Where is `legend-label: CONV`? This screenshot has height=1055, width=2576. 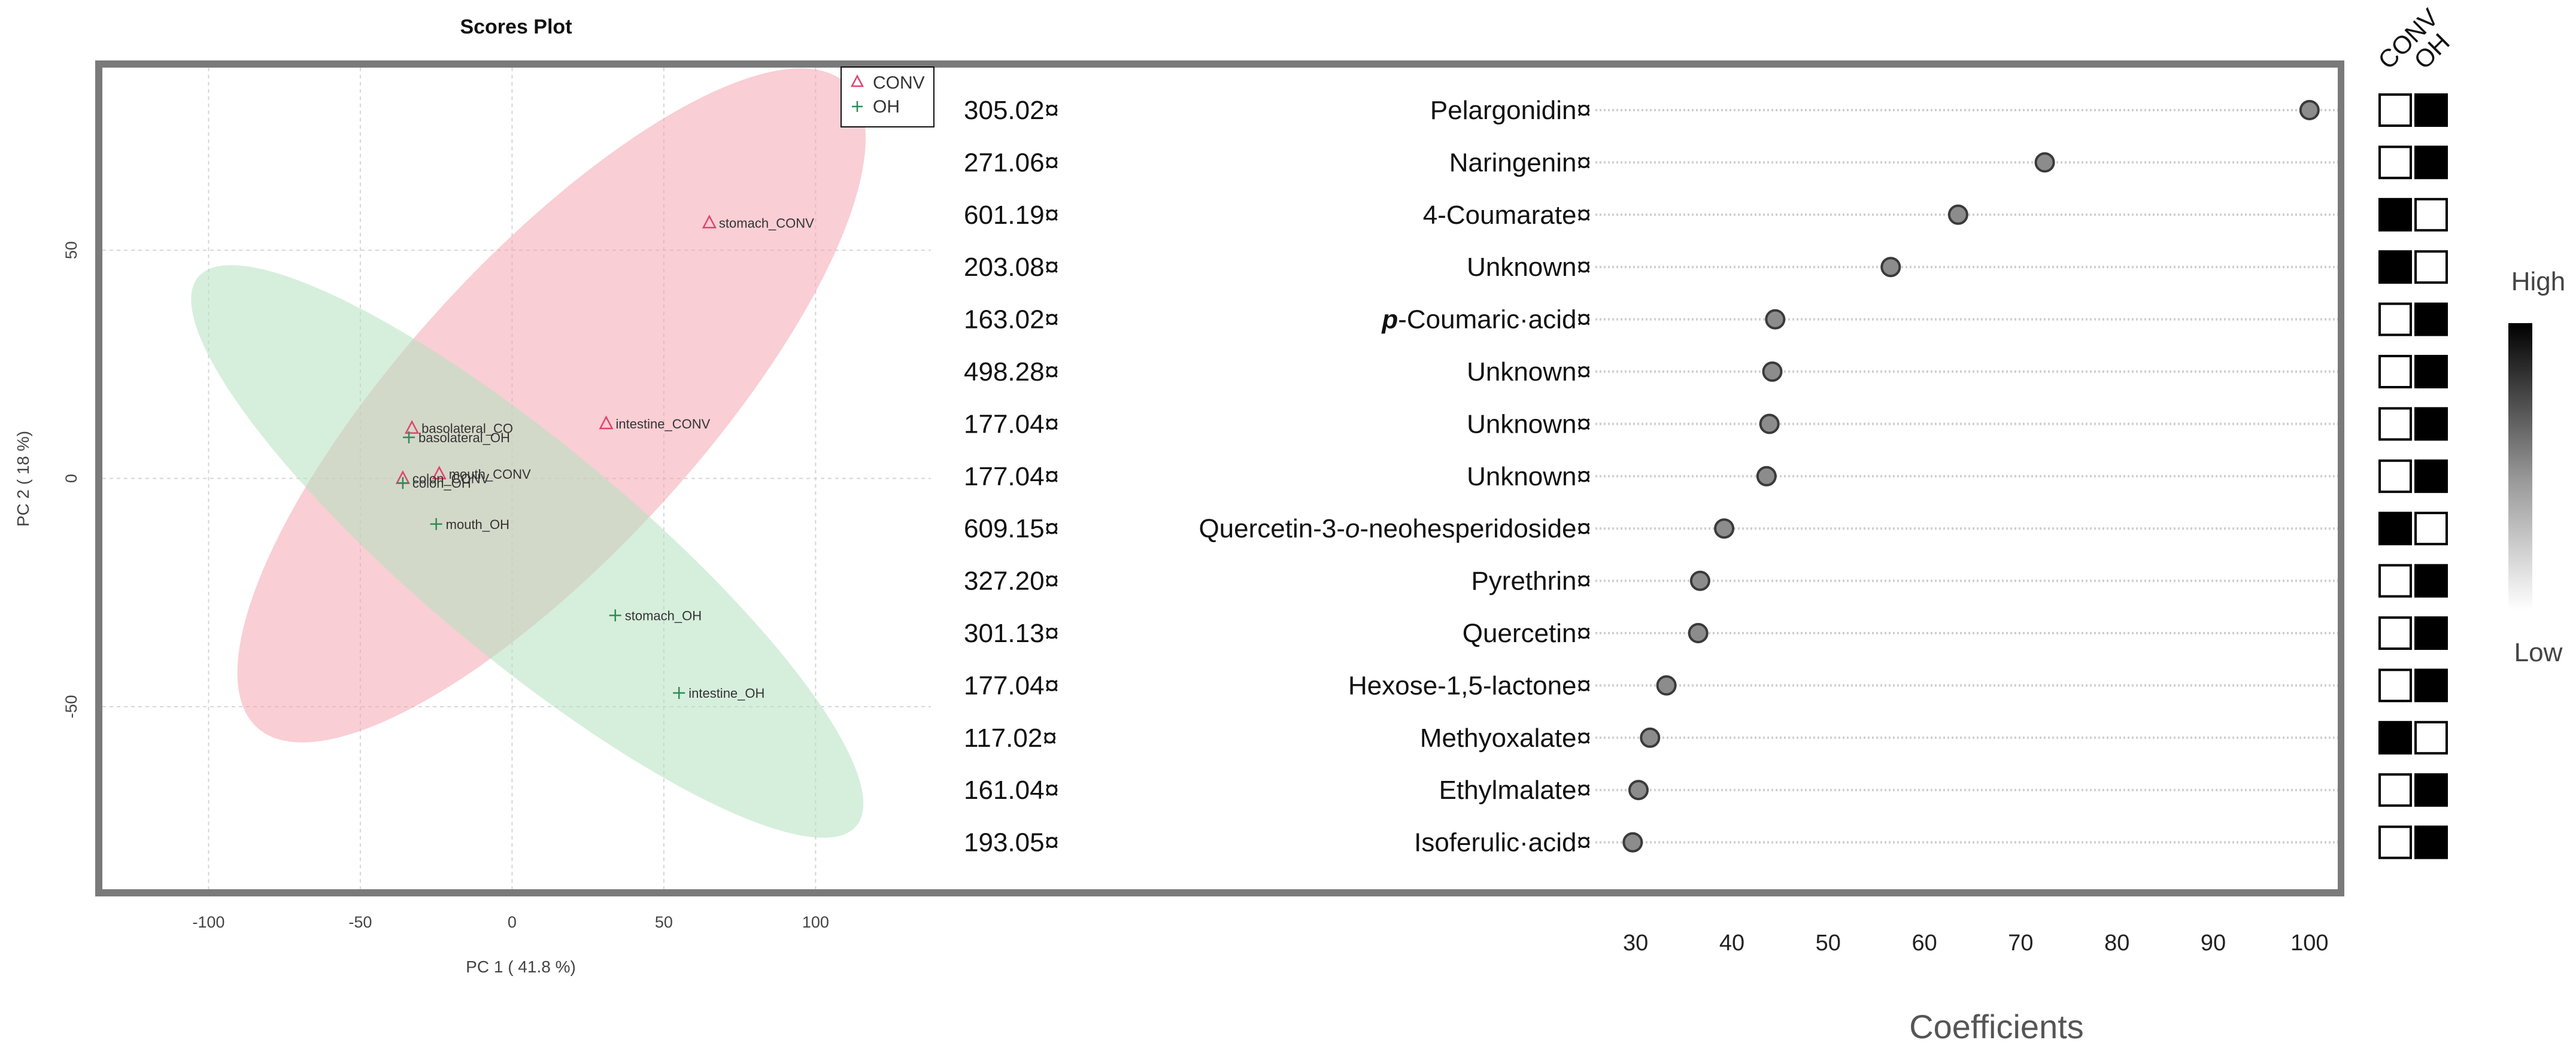 legend-label: CONV is located at coordinates (899, 83).